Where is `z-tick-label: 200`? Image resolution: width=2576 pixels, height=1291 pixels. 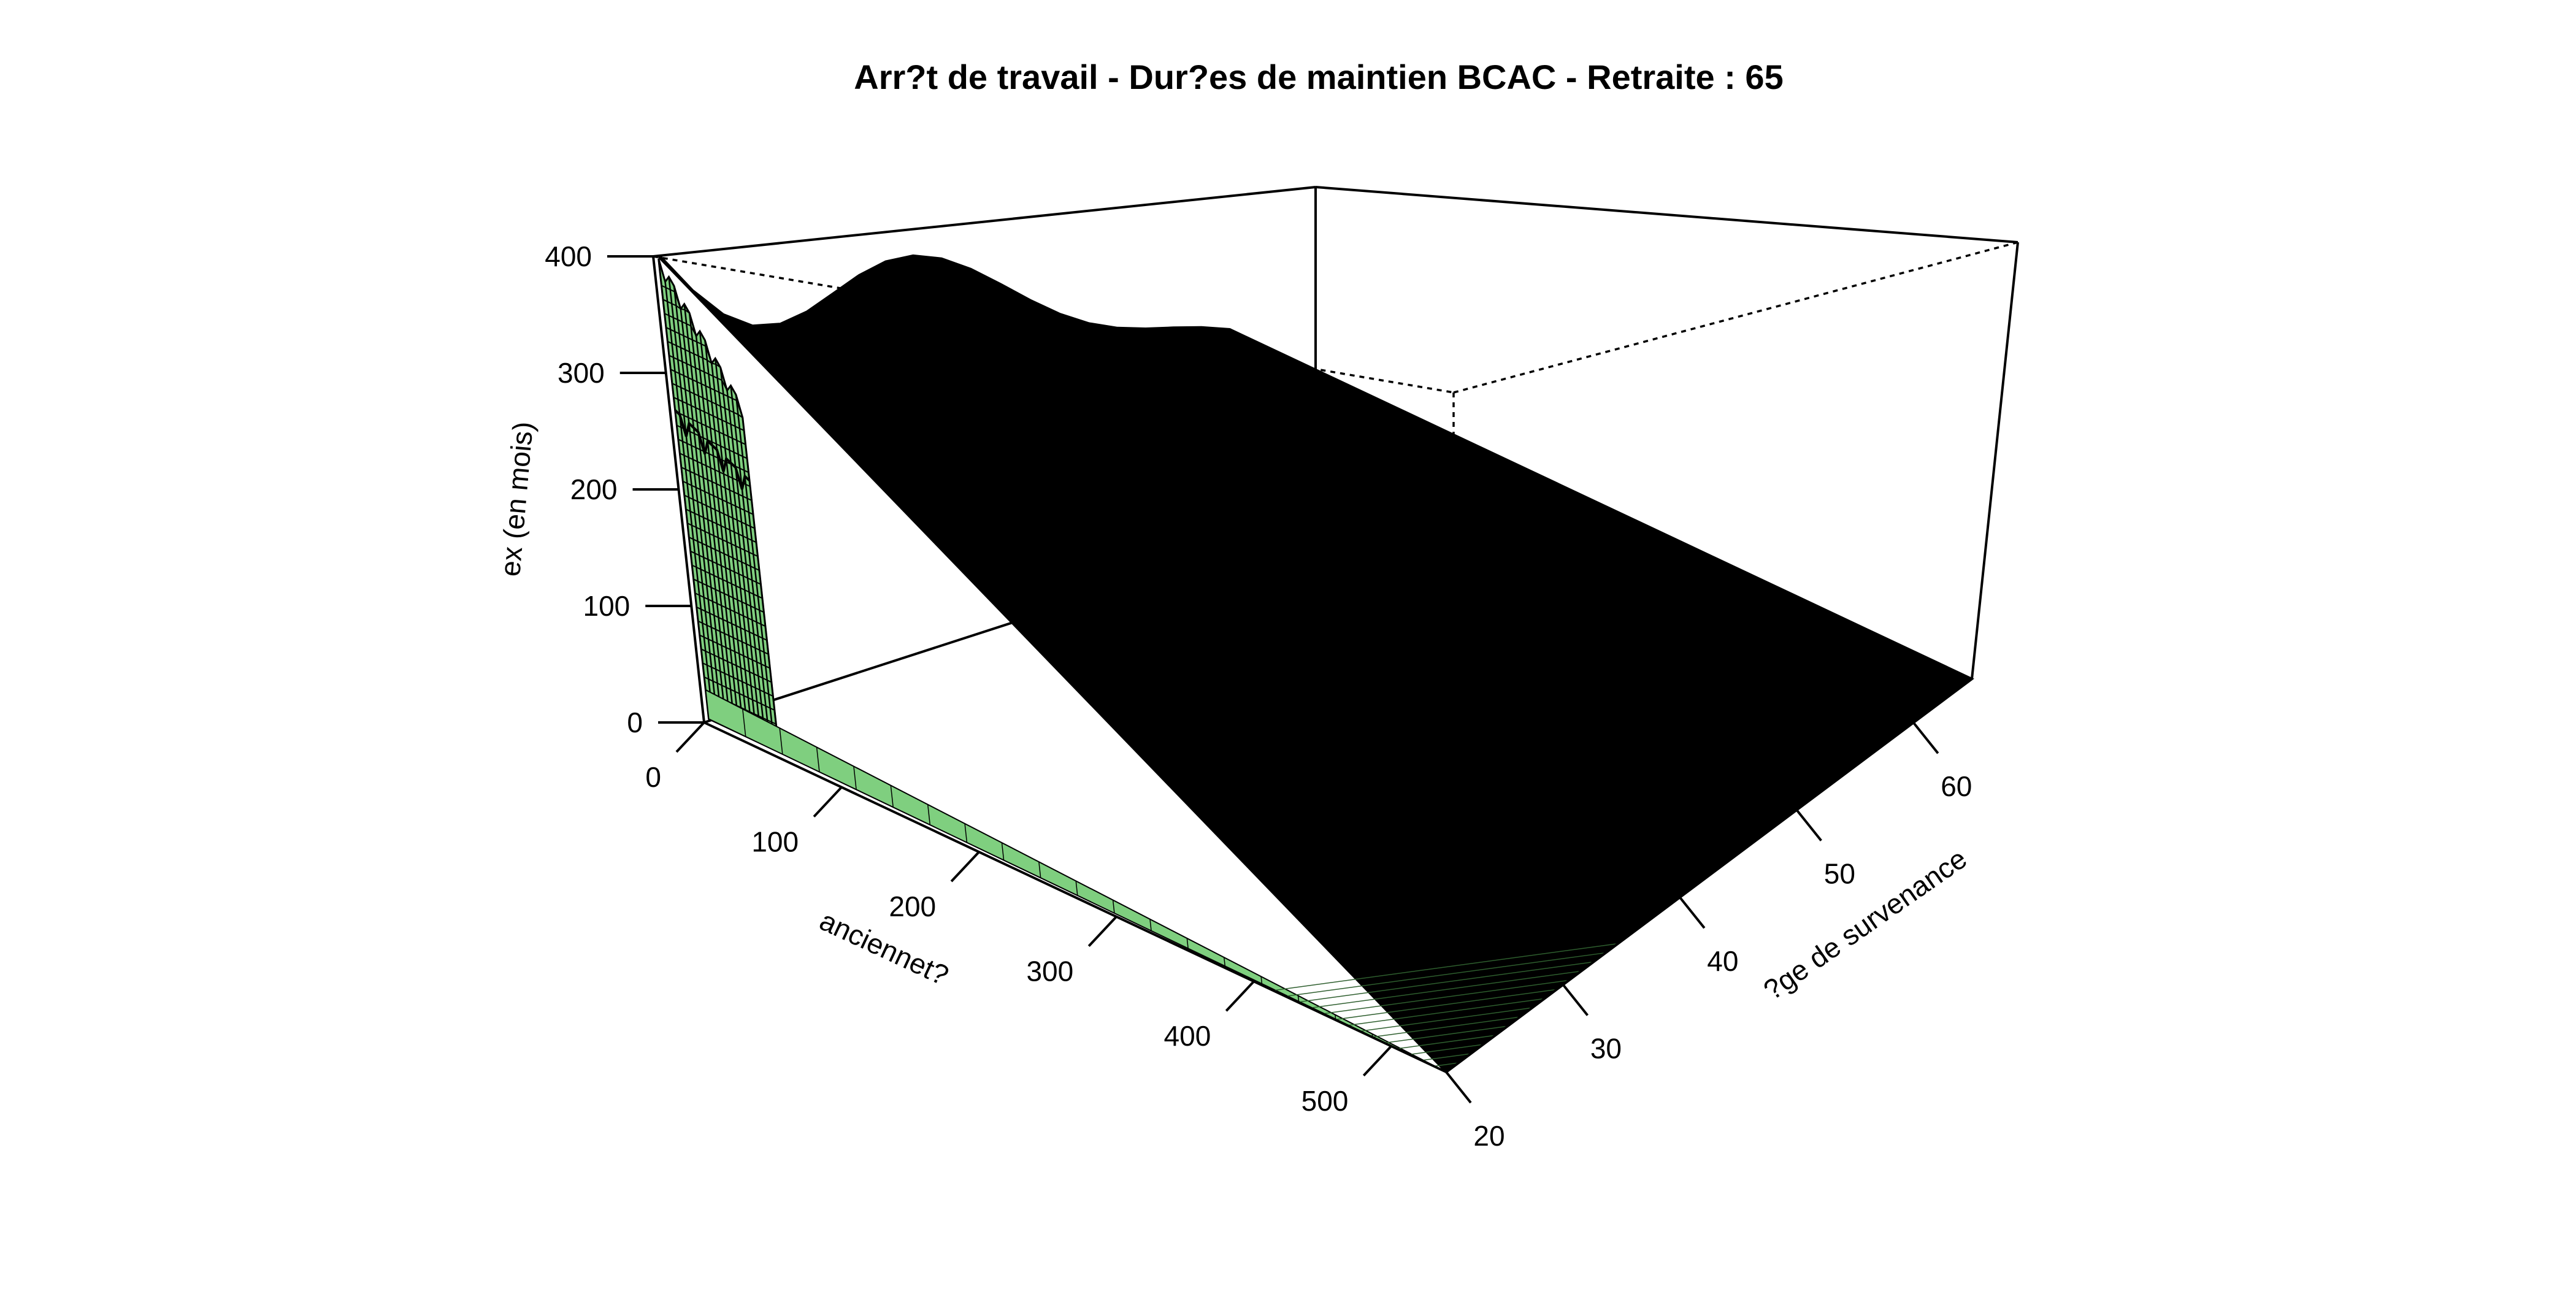 z-tick-label: 200 is located at coordinates (594, 489).